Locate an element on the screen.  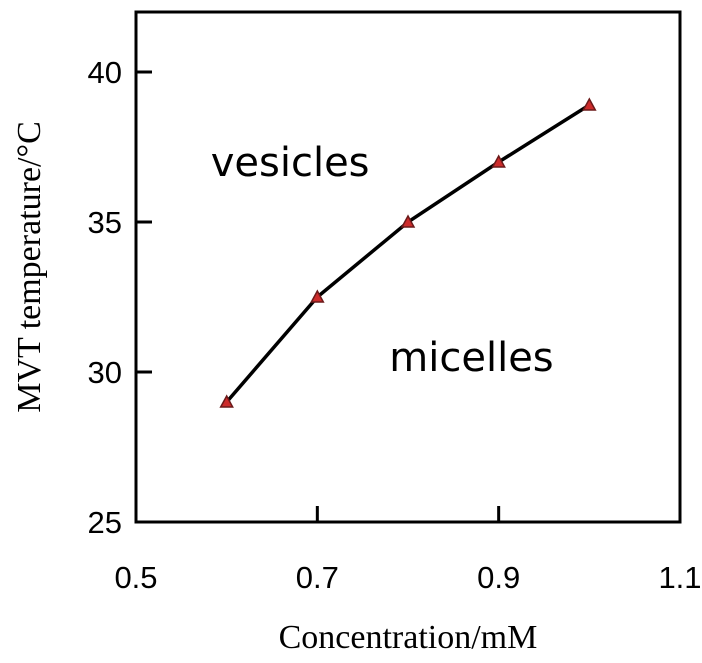
y-axis: 25 30 35 40 is located at coordinates (120, 297).